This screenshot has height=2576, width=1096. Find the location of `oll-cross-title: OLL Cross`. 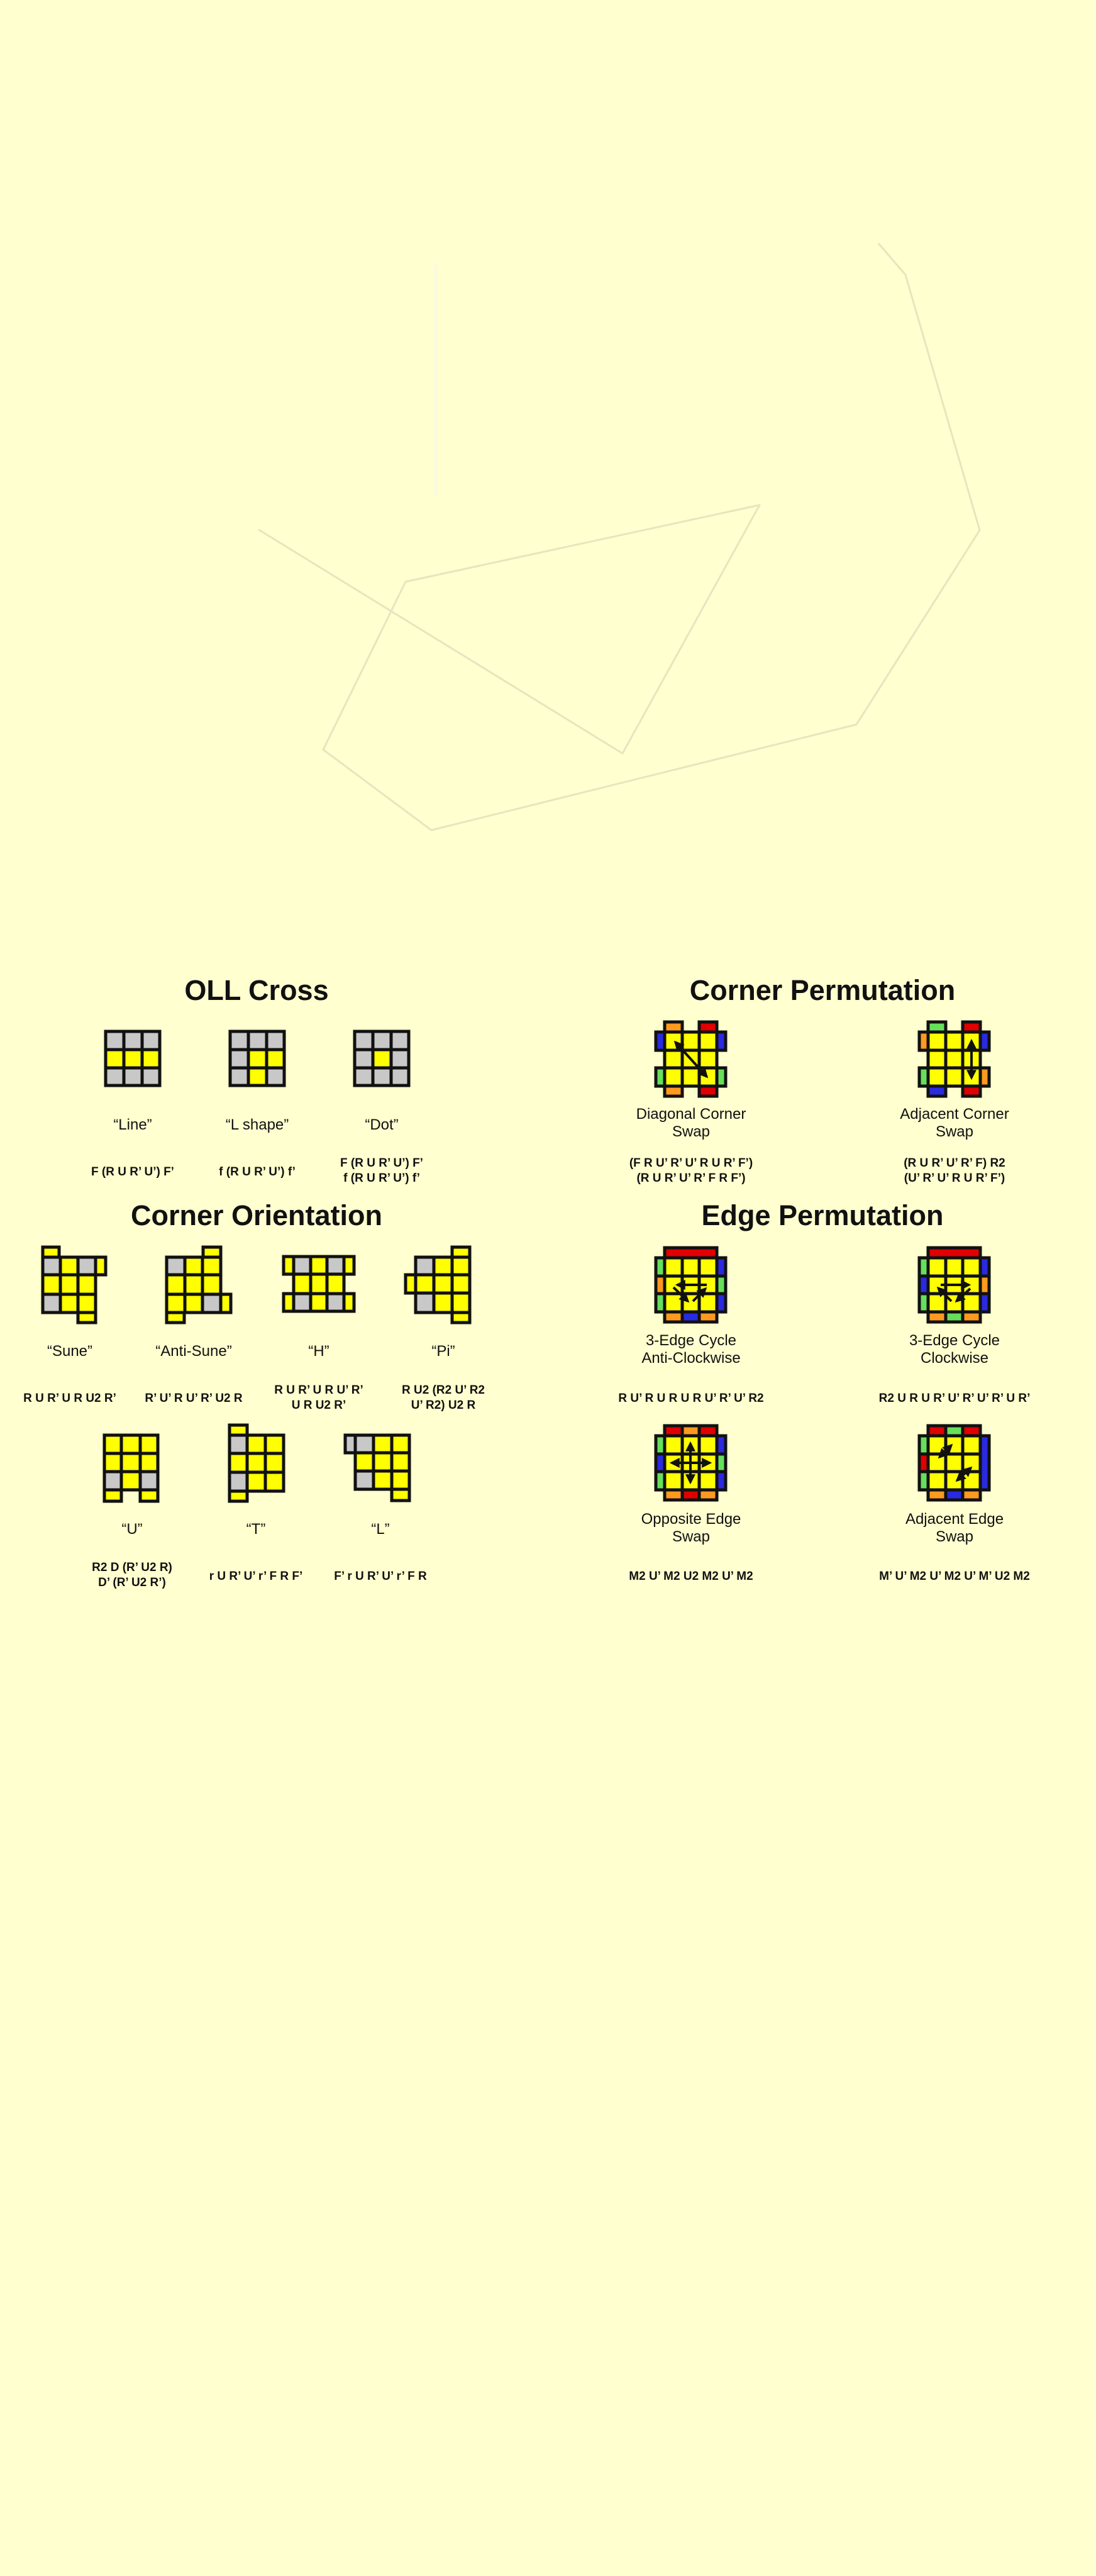

oll-cross-title: OLL Cross is located at coordinates (256, 990).